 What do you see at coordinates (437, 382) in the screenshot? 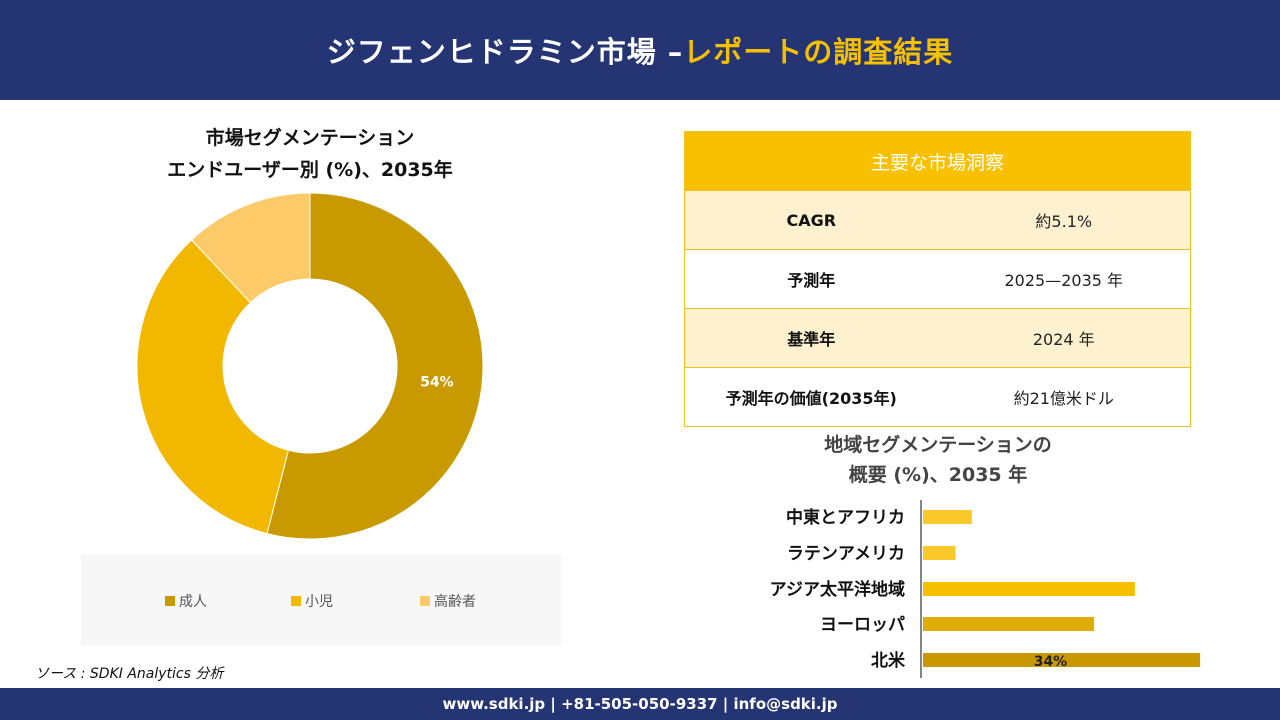
I see `donut-data-label: 54%` at bounding box center [437, 382].